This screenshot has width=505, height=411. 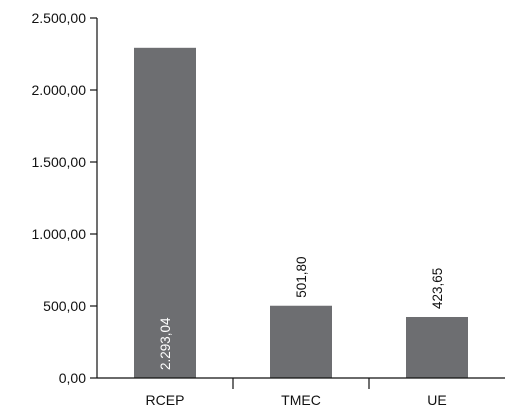 What do you see at coordinates (437, 347) in the screenshot?
I see `bar-ue` at bounding box center [437, 347].